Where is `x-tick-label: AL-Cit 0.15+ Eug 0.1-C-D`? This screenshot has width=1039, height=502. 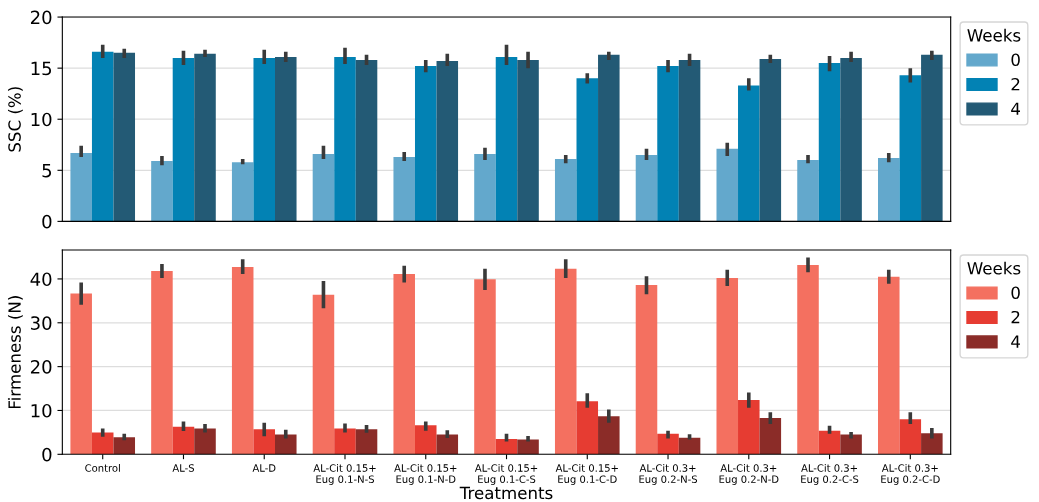 x-tick-label: AL-Cit 0.15+ Eug 0.1-C-D is located at coordinates (586, 474).